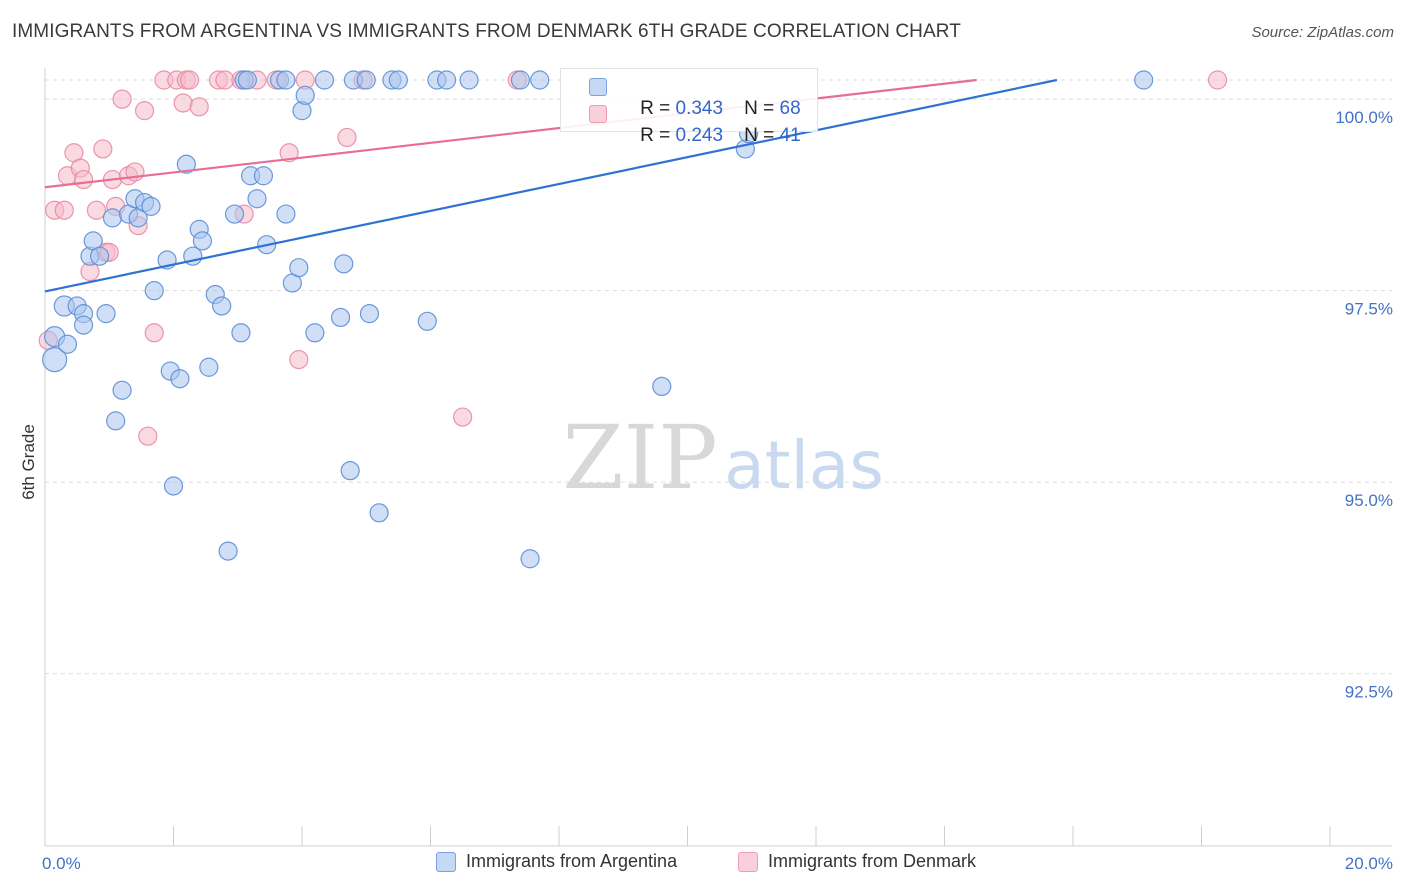 The height and width of the screenshot is (892, 1406). I want to click on stats-argentina-r-value: 0.343, so click(699, 108).